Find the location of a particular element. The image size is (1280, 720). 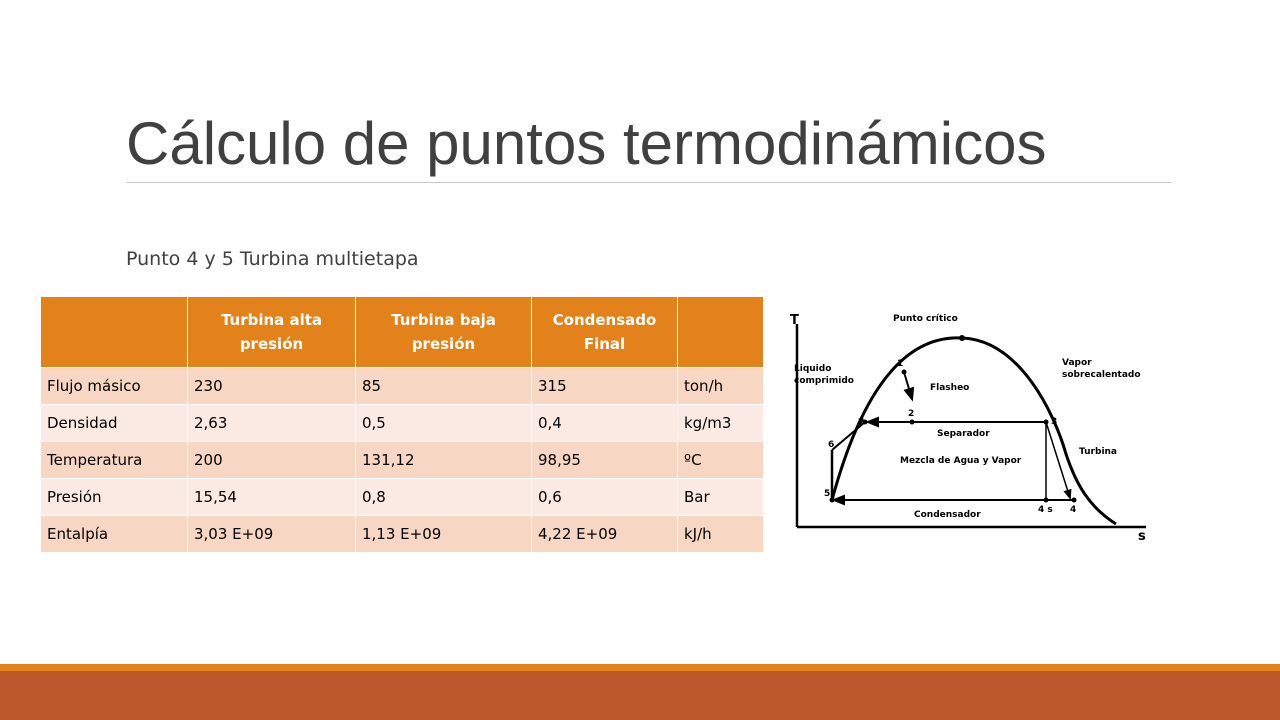

mixture-label: Mezcla de Agua y Vapor is located at coordinates (961, 461).